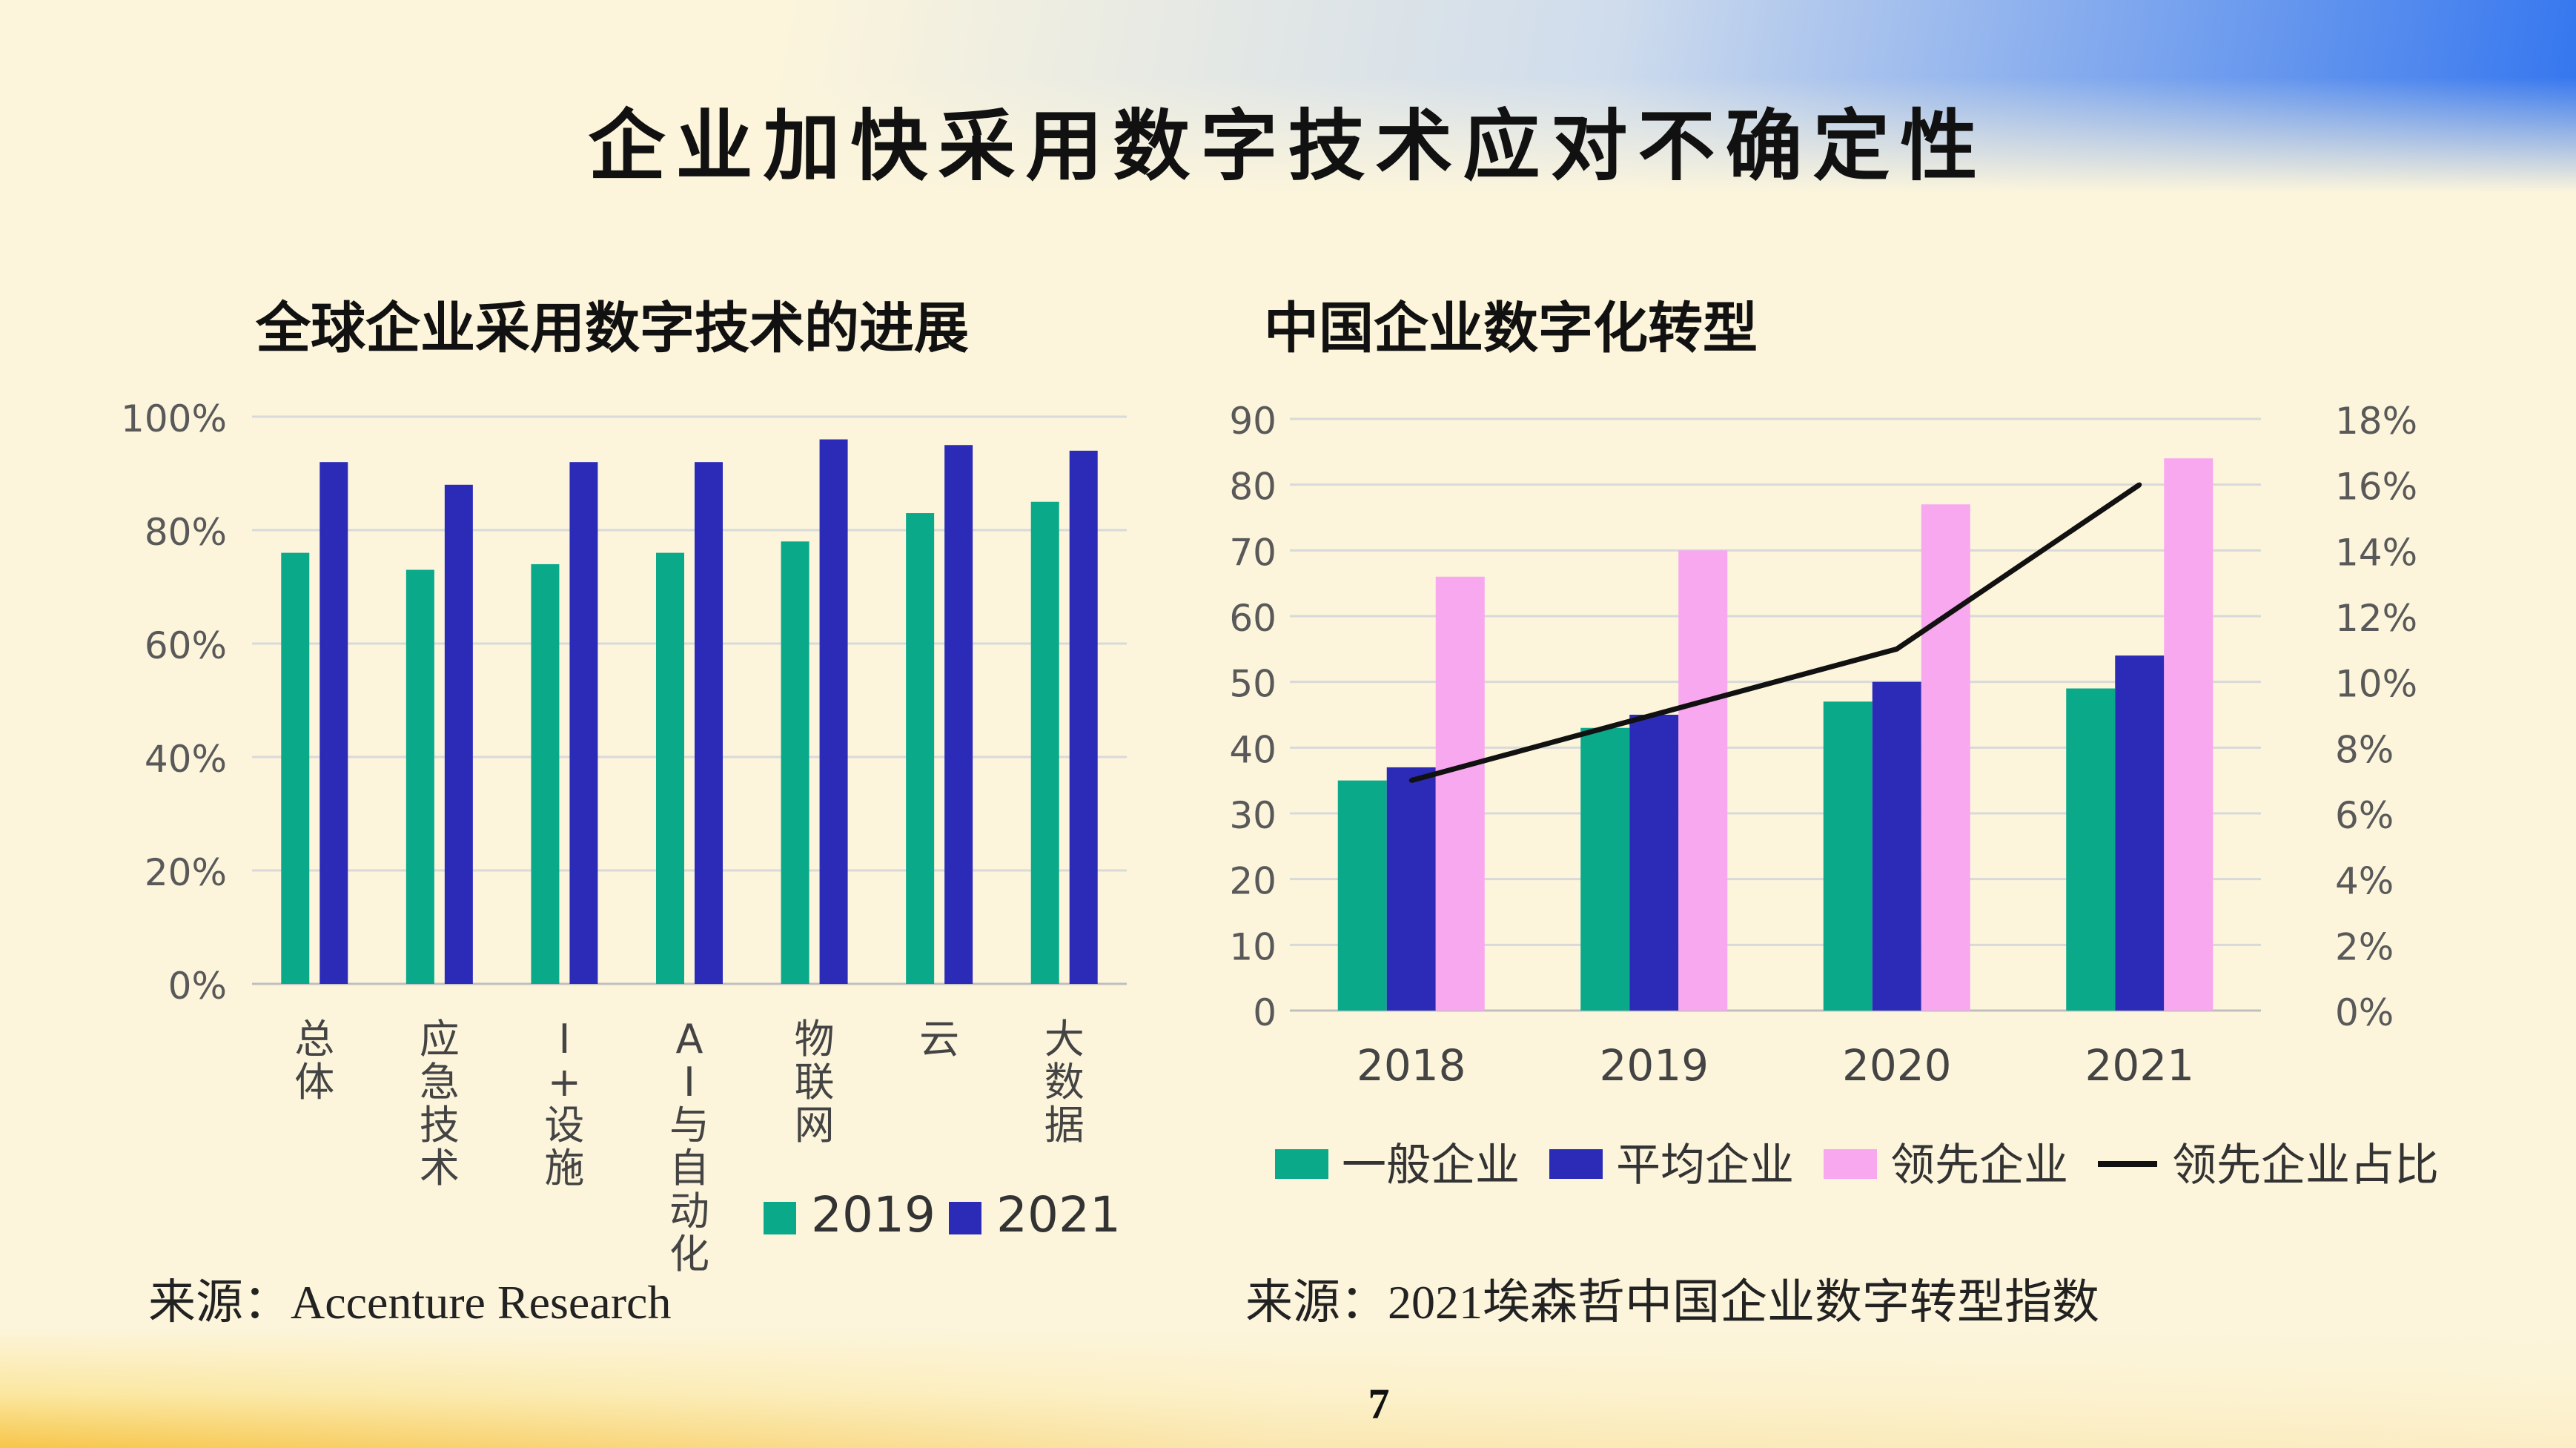 Image resolution: width=2576 pixels, height=1448 pixels. I want to click on right-y-tick-label: 0, so click(1265, 1013).